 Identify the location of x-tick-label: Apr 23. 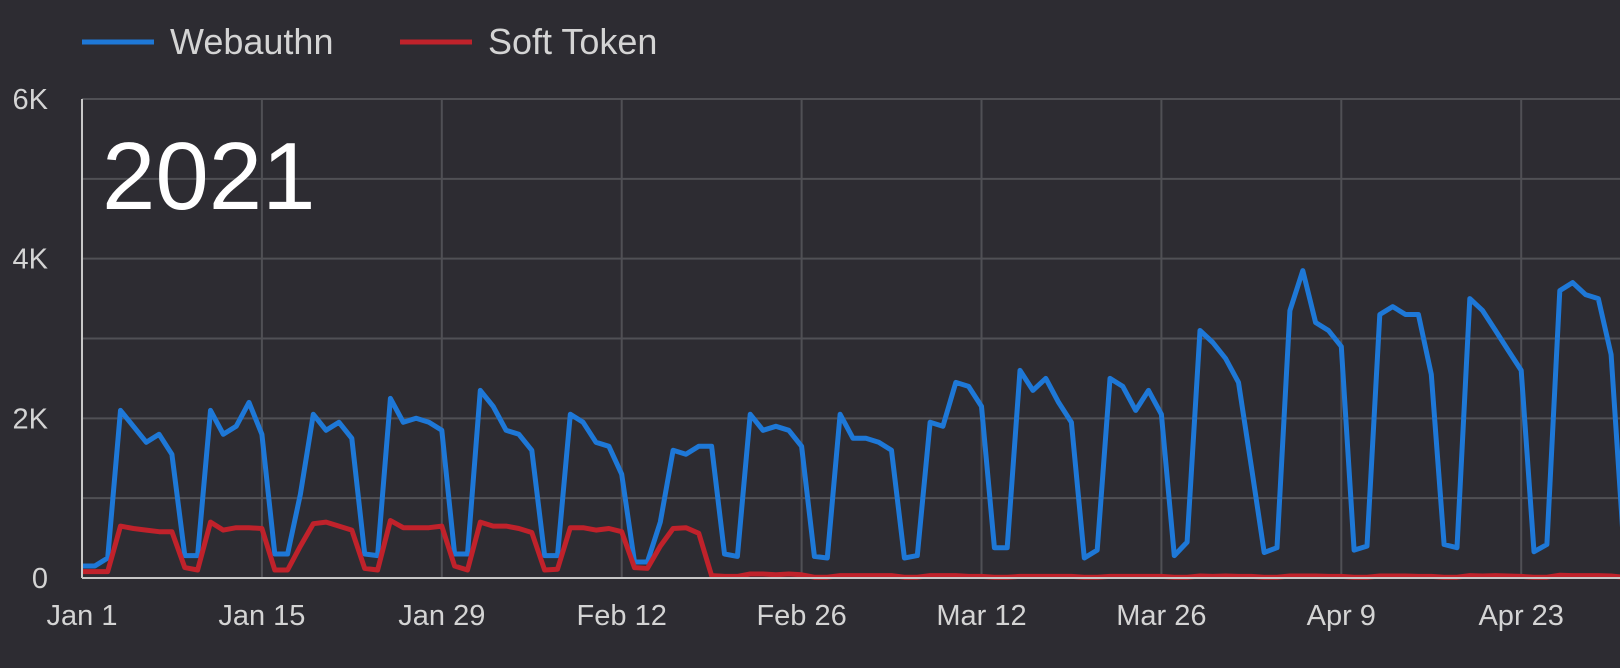
(1520, 616).